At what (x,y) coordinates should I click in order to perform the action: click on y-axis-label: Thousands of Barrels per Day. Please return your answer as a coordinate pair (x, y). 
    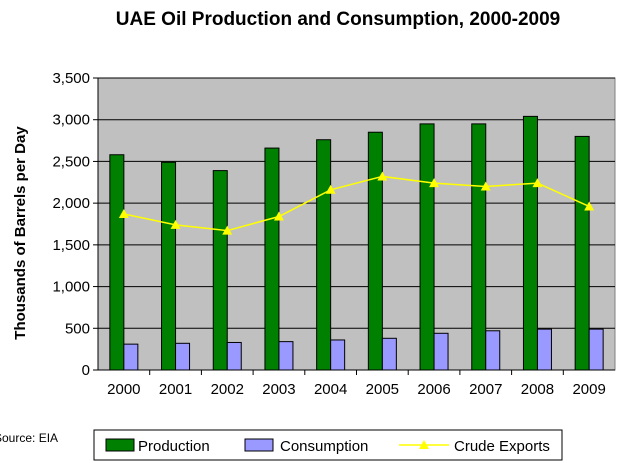
    Looking at the image, I should click on (20, 233).